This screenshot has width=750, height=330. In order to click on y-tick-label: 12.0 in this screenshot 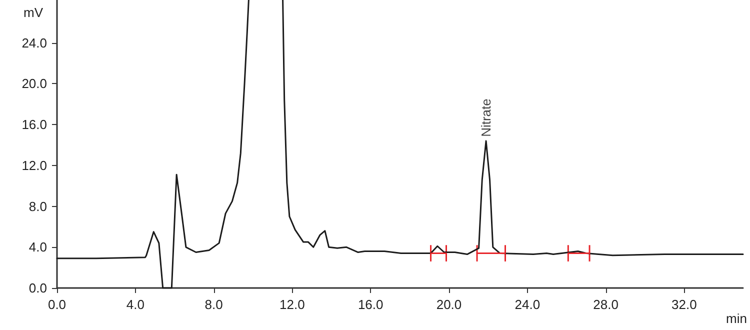, I will do `click(34, 165)`.